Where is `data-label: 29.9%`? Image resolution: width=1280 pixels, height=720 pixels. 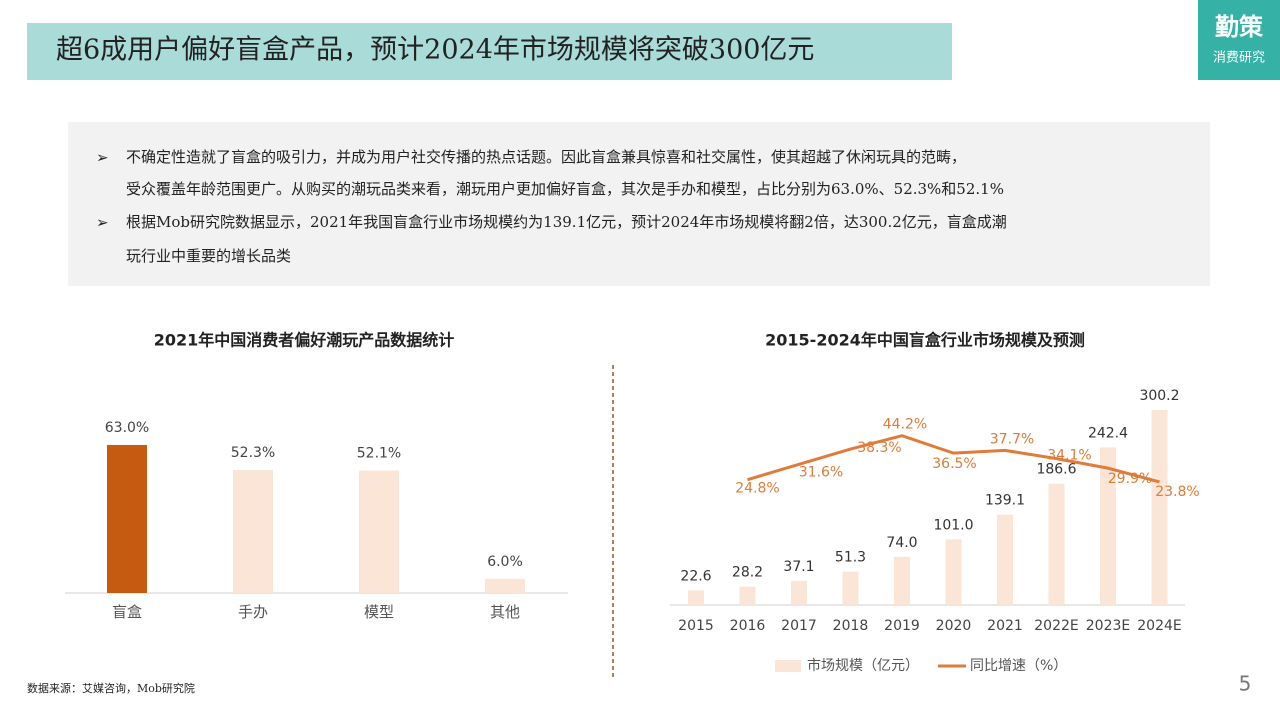 data-label: 29.9% is located at coordinates (1130, 479).